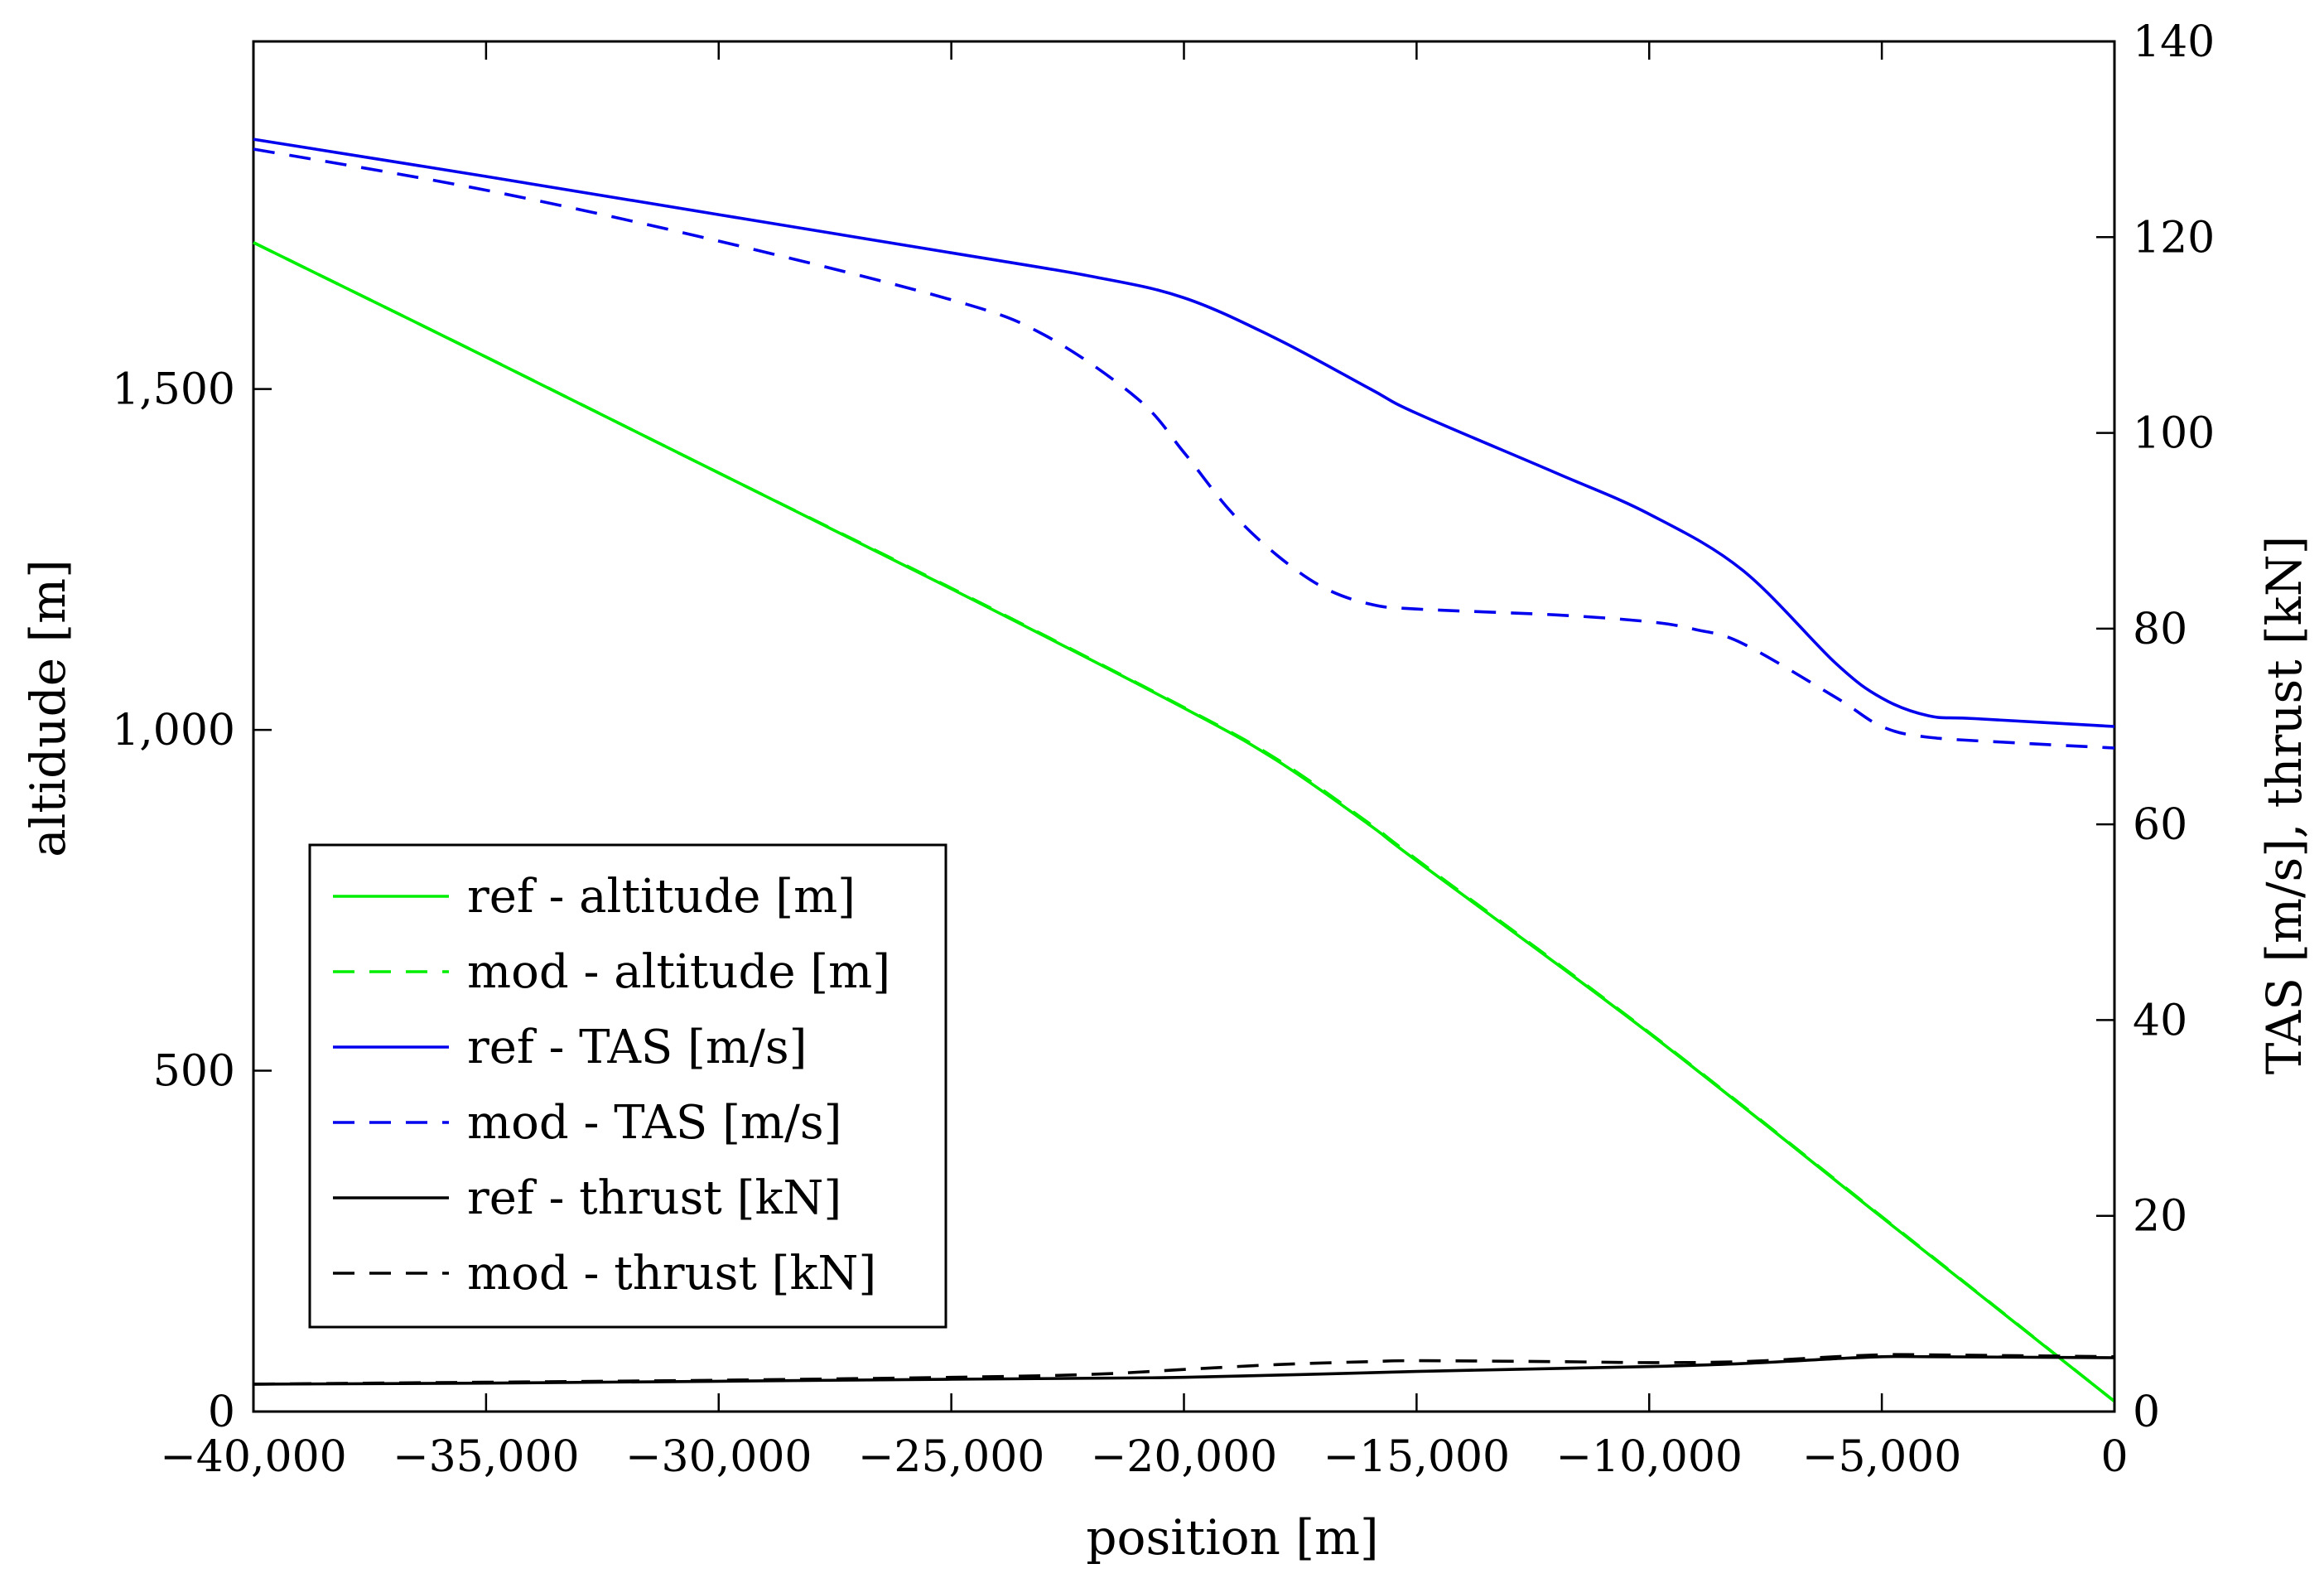 This screenshot has width=2324, height=1588. Describe the element at coordinates (173, 390) in the screenshot. I see `y-tick-label: 1,500` at that location.